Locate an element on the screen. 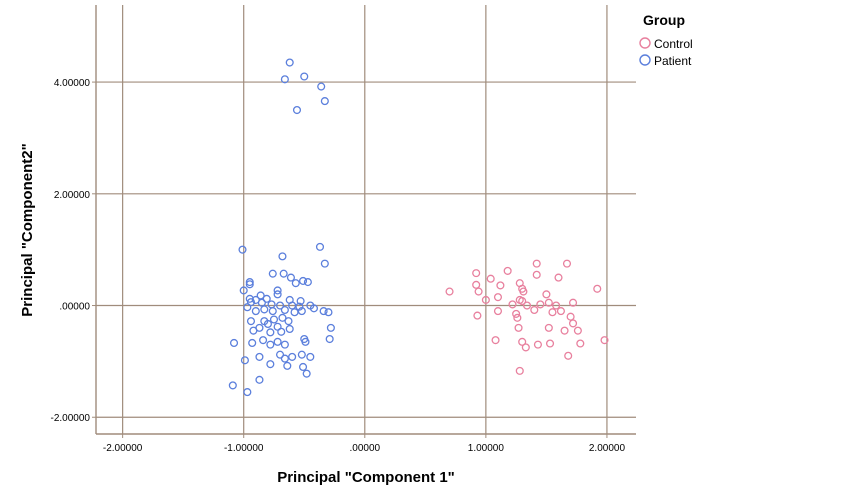 The image size is (849, 499). y-tick-label: -2.00000 is located at coordinates (71, 418).